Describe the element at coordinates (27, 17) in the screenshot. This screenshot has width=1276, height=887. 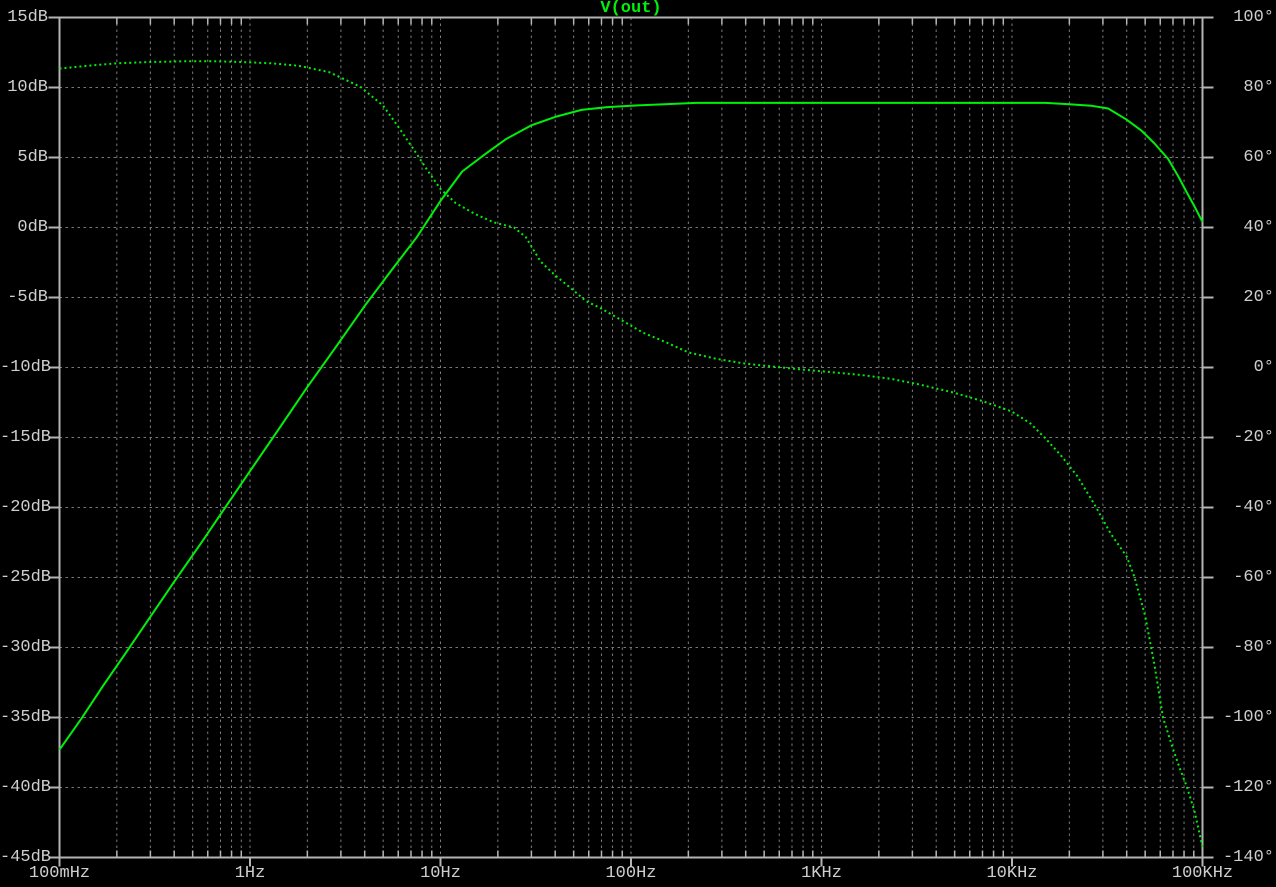
I see `y-left-tick-label: 15dB` at that location.